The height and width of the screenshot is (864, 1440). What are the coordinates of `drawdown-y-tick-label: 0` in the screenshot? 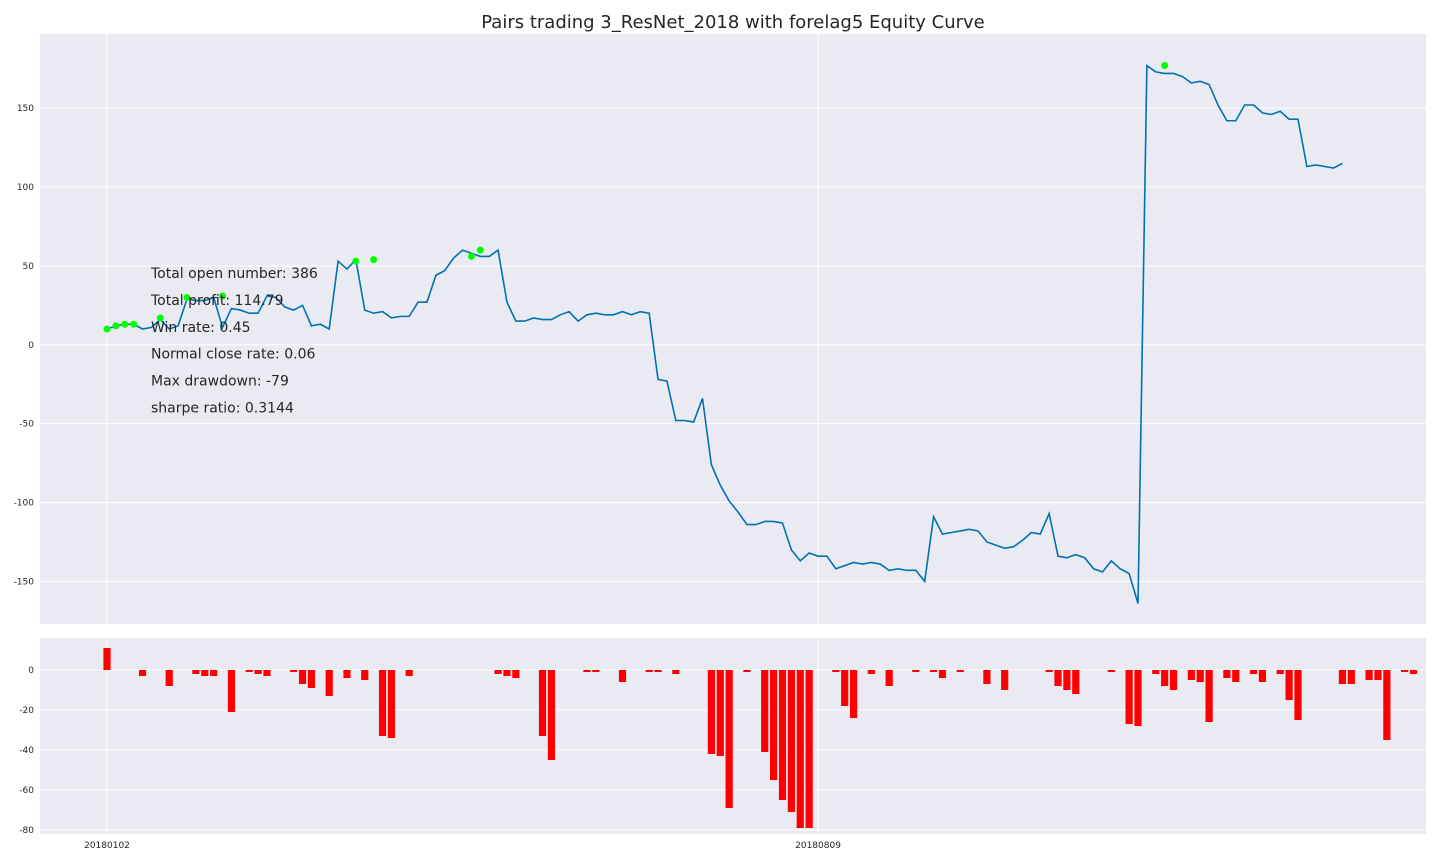 It's located at (31, 671).